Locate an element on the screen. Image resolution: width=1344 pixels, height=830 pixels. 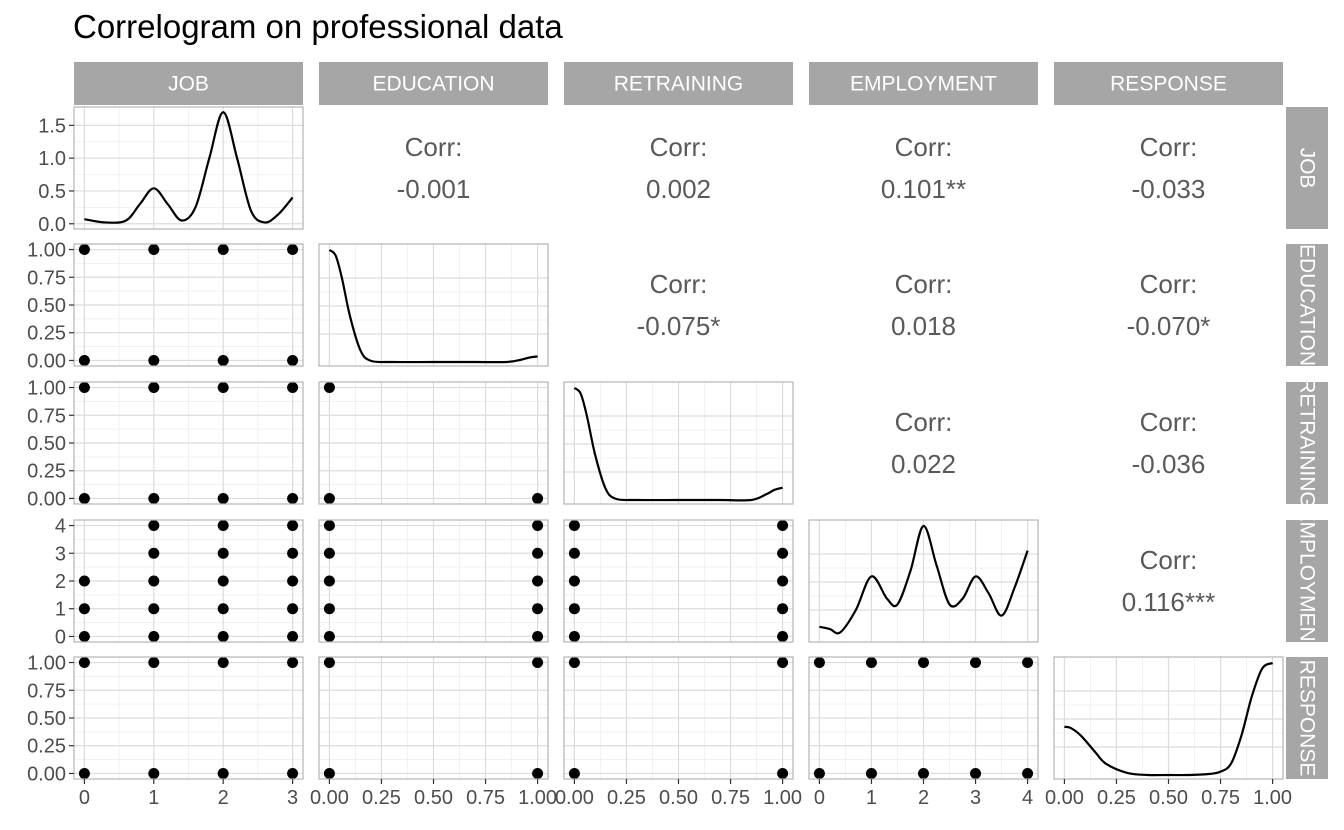
panel-retraining-retraining is located at coordinates (678, 443).